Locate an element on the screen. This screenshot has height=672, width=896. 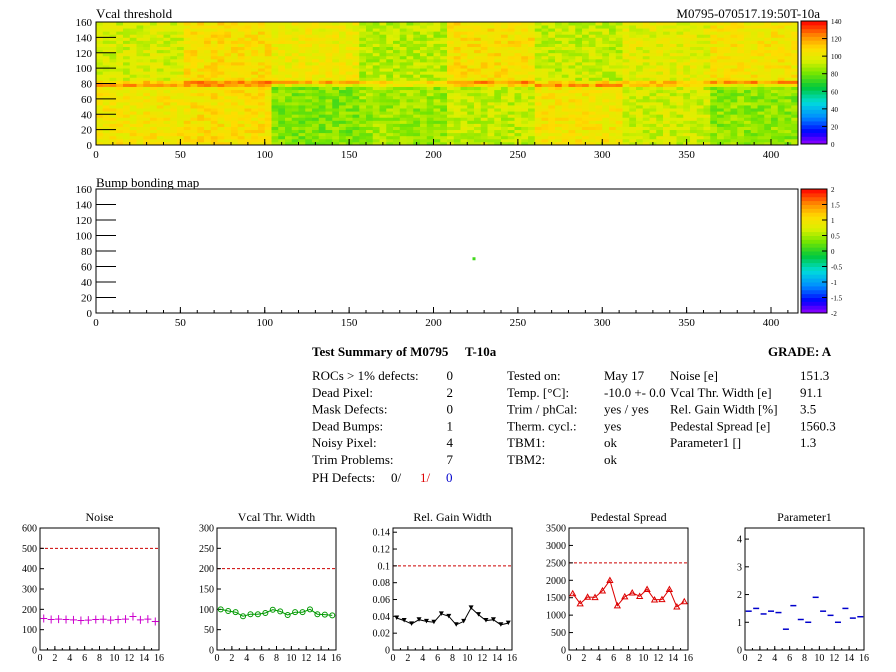
ph-defects-label: PH Defects: is located at coordinates (343, 477).